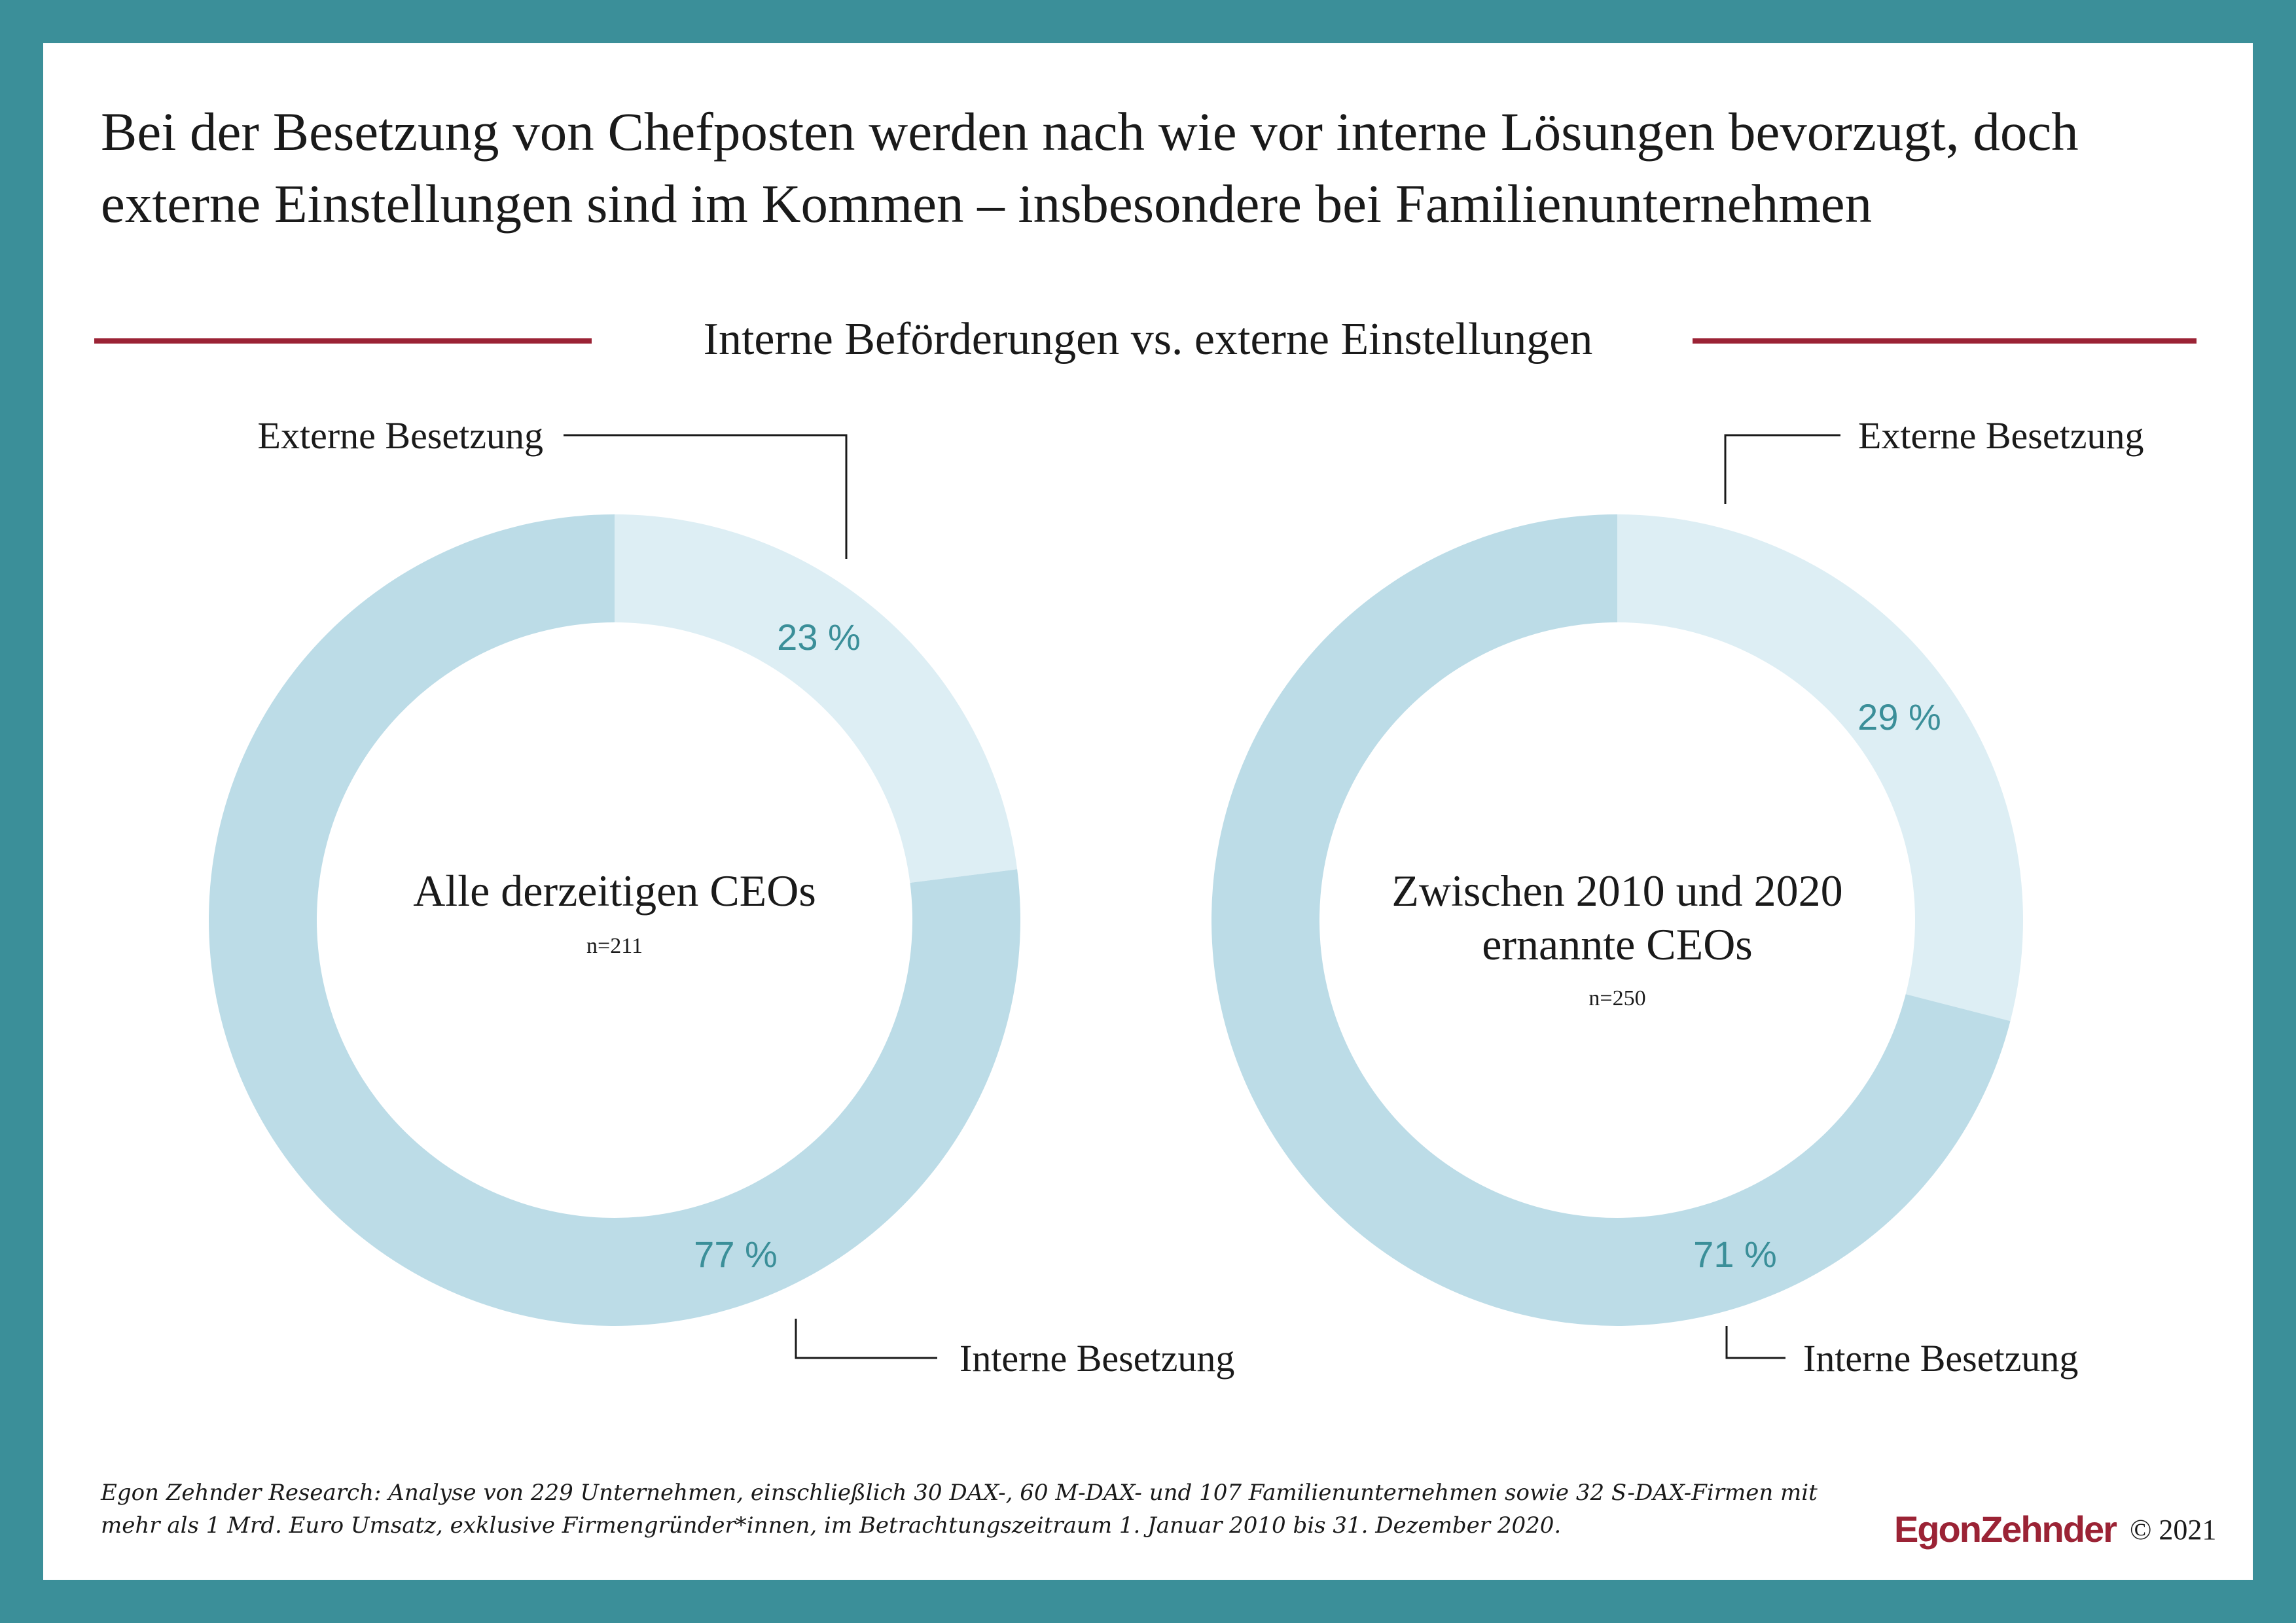 This screenshot has width=2296, height=1623. I want to click on donut-2-external-percent: 29 %, so click(1899, 717).